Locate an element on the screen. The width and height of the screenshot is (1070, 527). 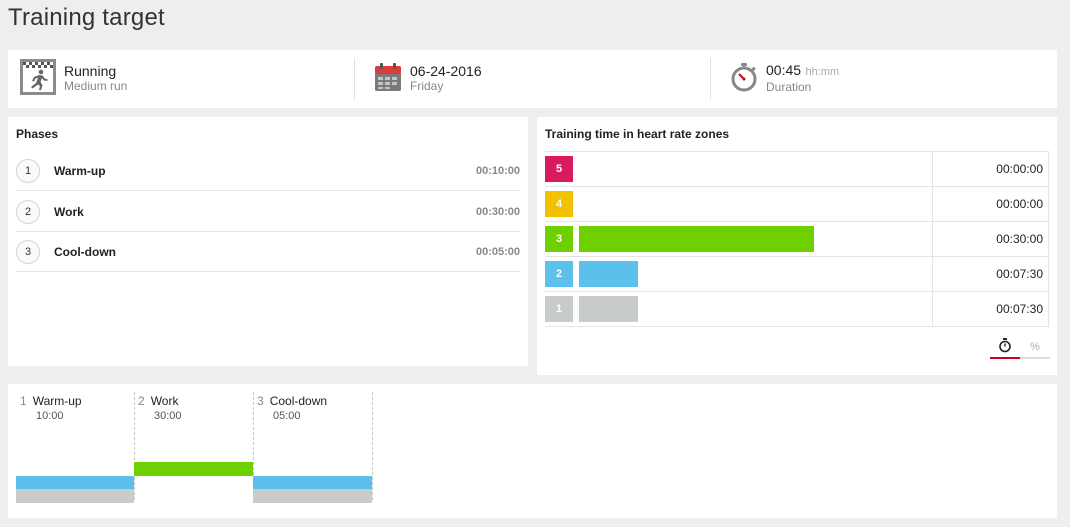
zone-row: 1 00:07:30 is located at coordinates (797, 309).